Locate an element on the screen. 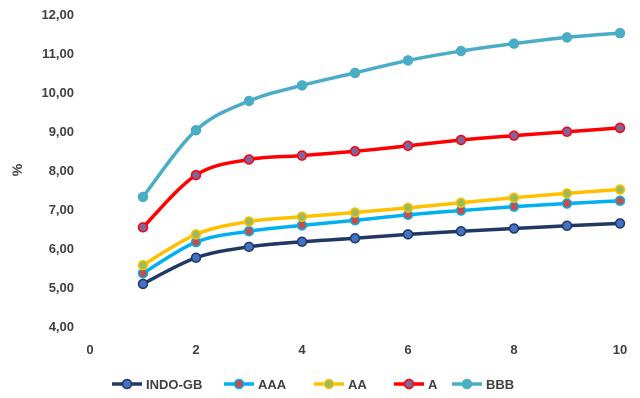 The width and height of the screenshot is (640, 398). legend-label: A is located at coordinates (433, 384).